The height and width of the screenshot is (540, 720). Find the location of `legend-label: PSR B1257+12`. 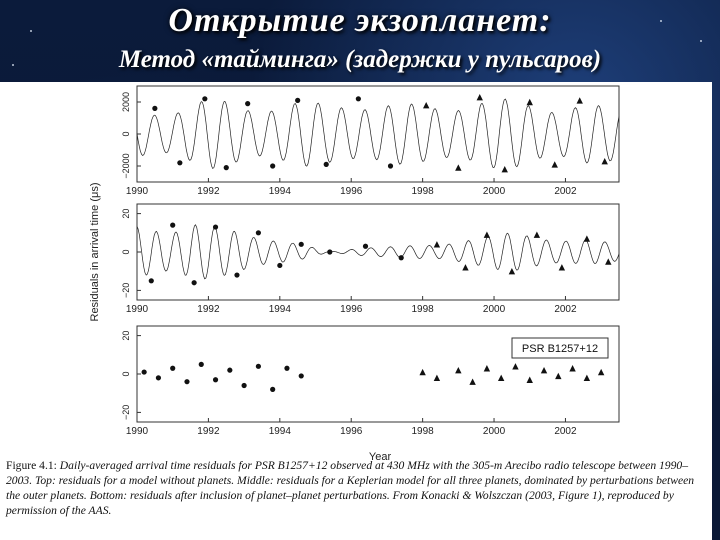

legend-label: PSR B1257+12 is located at coordinates (560, 349).